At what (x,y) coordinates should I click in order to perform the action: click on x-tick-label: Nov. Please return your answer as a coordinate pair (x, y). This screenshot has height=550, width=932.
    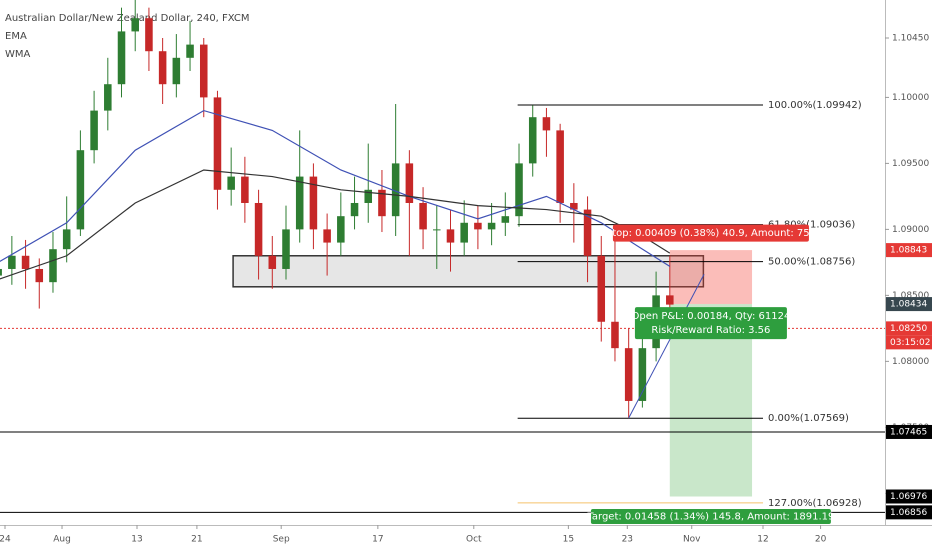
    Looking at the image, I should click on (692, 540).